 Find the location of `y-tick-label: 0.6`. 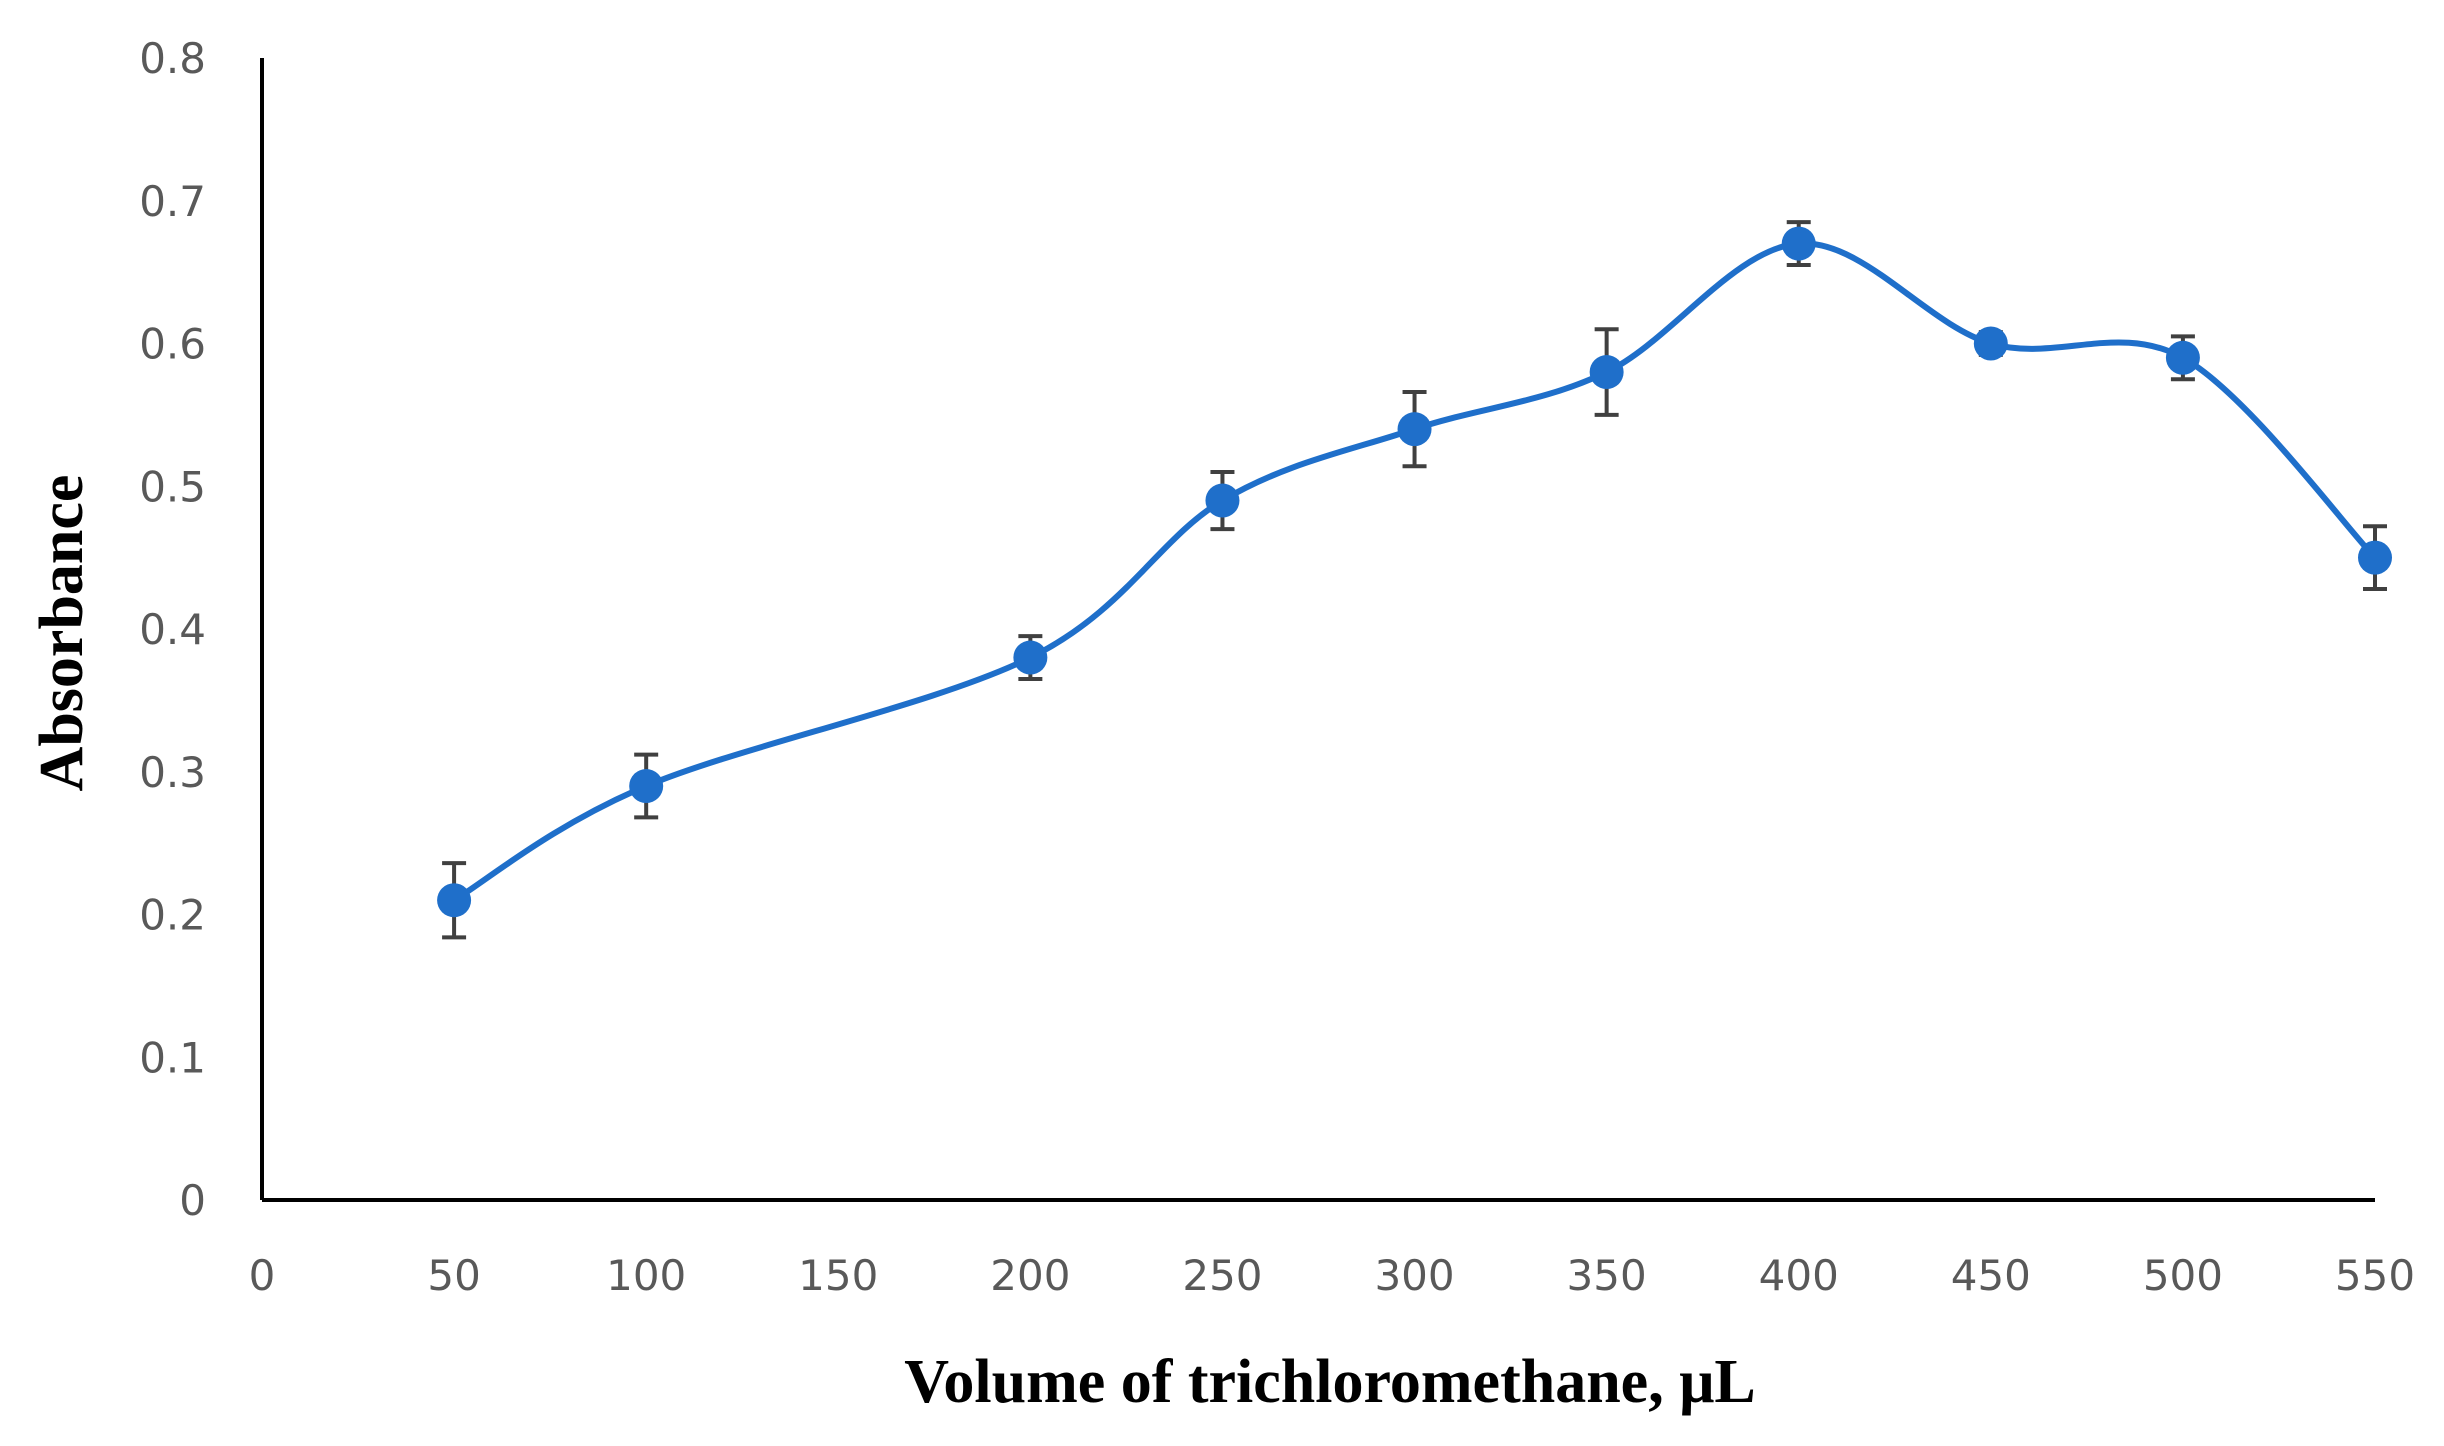

y-tick-label: 0.6 is located at coordinates (172, 344).